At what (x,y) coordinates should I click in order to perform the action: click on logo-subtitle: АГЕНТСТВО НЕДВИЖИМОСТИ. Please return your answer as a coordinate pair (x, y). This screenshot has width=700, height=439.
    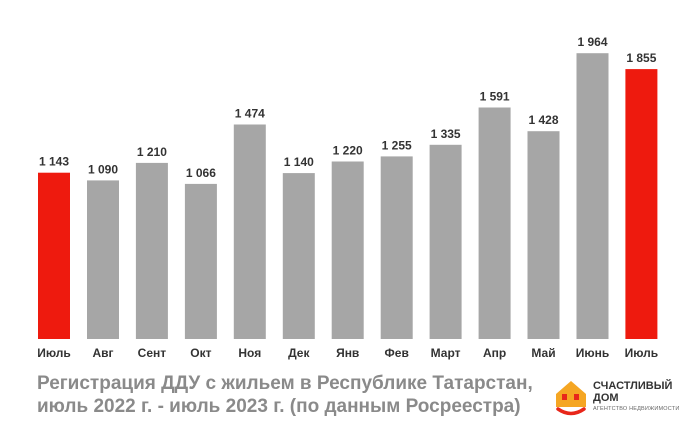
    Looking at the image, I should click on (636, 409).